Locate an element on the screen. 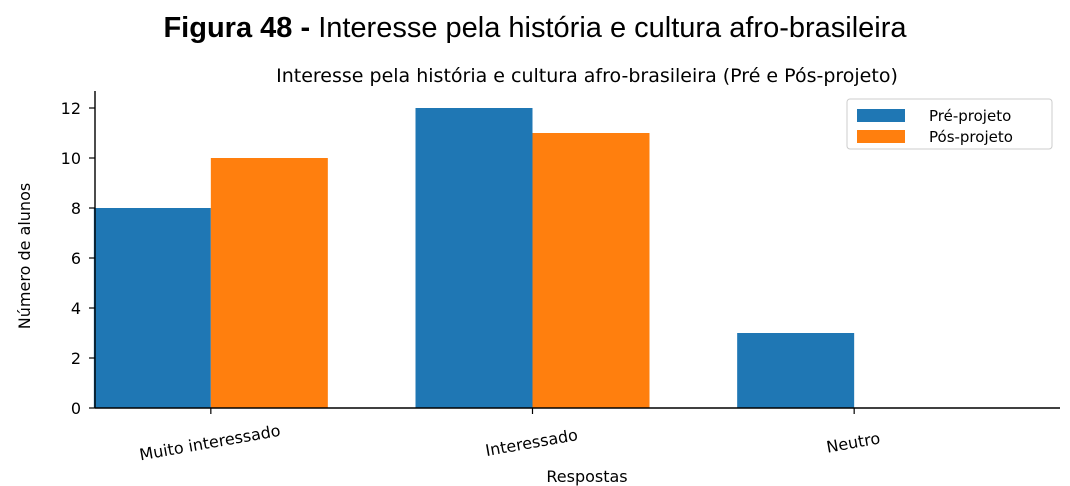  y-tick-label: 4 is located at coordinates (76, 308).